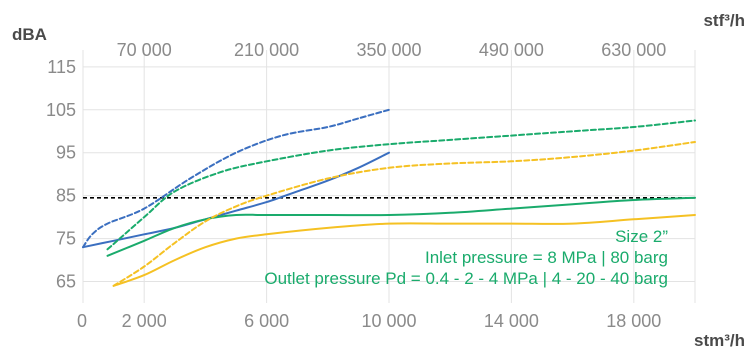 The height and width of the screenshot is (352, 752). I want to click on x-top-tick-labels: 70 000 210 000 350 000 490 000 630 000, so click(392, 50).